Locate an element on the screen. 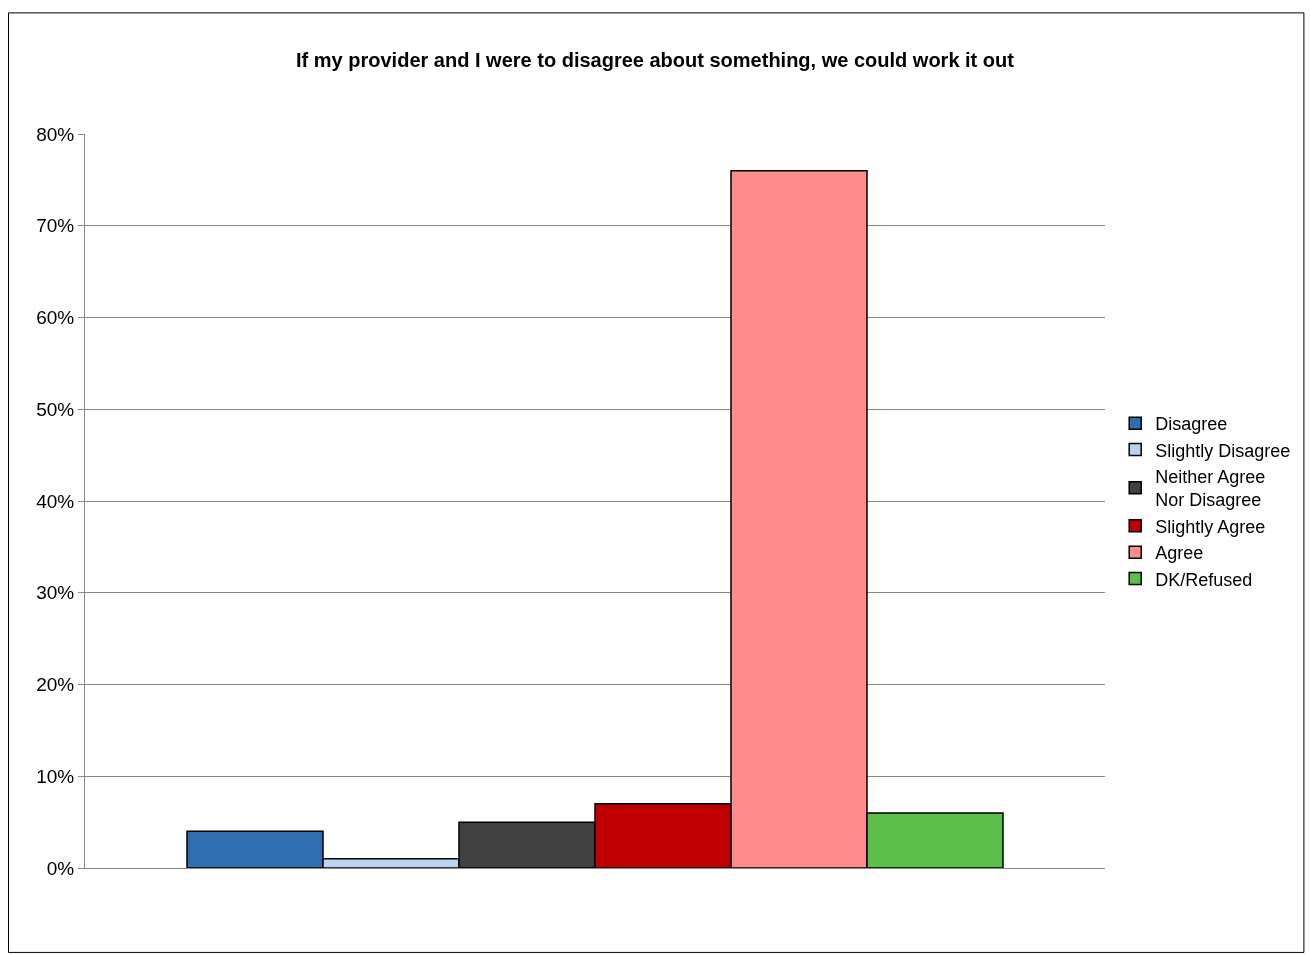 The image size is (1310, 955). y-tick-label: 20% is located at coordinates (55, 685).